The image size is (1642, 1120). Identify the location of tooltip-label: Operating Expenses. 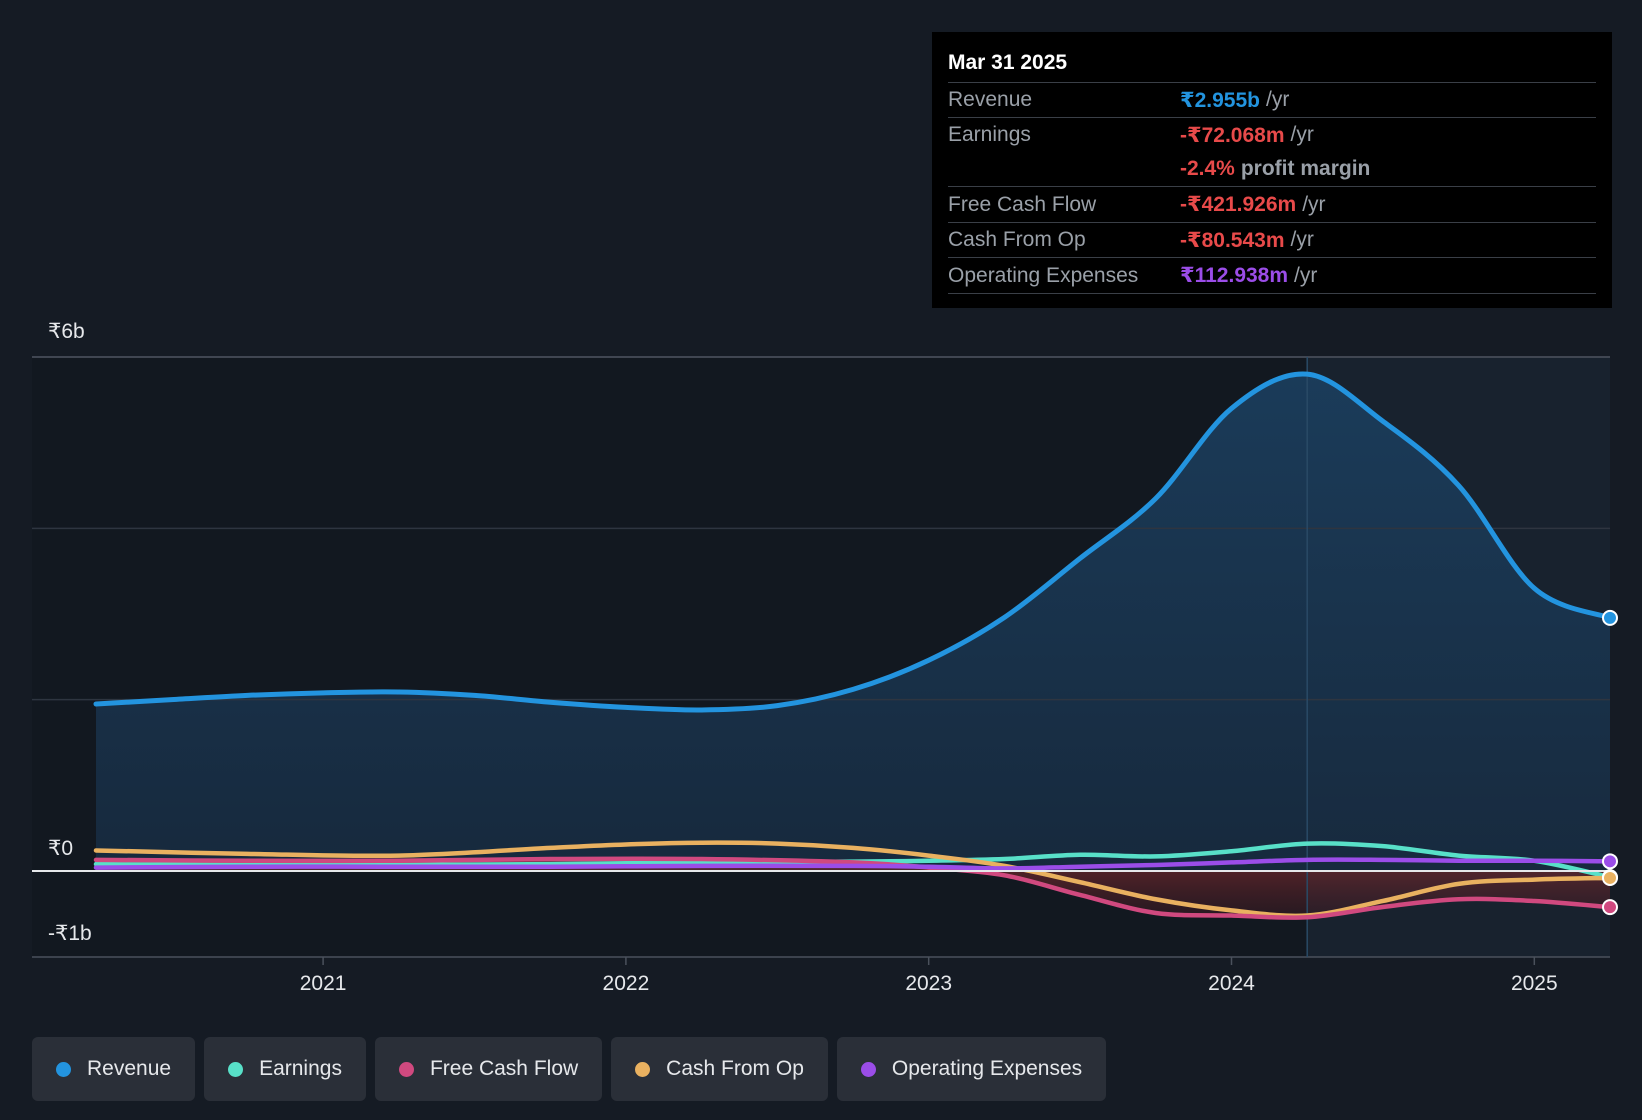
(1043, 275).